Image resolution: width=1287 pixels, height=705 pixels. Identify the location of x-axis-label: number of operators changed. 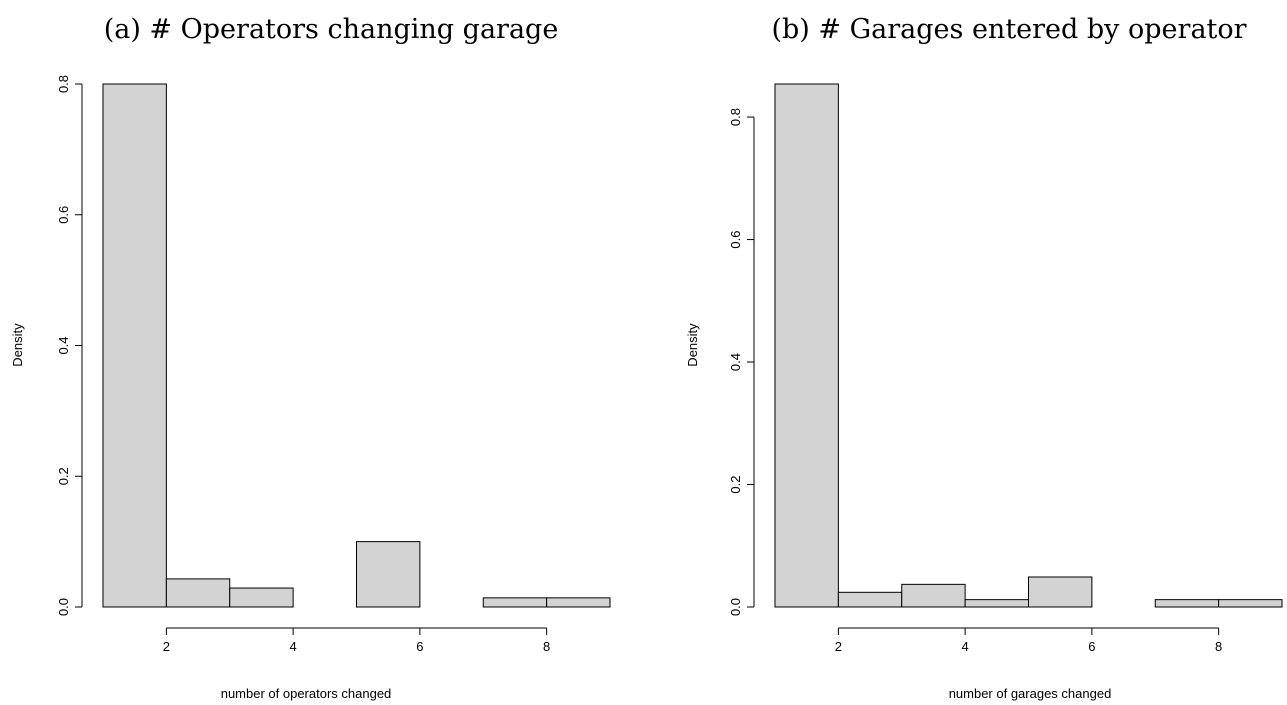
(306, 693).